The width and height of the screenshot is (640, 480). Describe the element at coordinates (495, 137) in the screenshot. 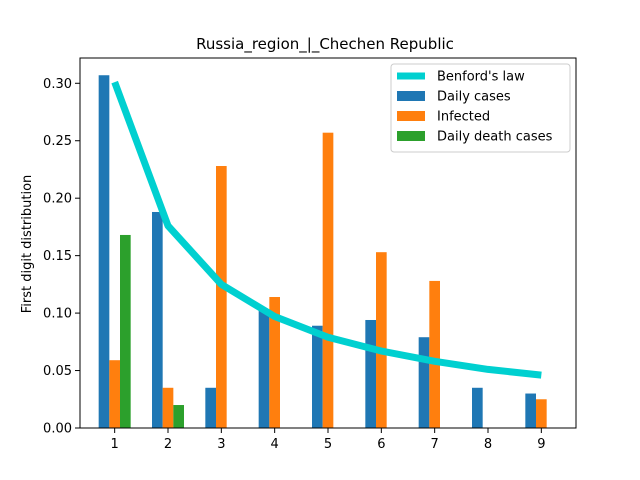

I see `legend-label-daily-death-cases: Daily death cases` at that location.